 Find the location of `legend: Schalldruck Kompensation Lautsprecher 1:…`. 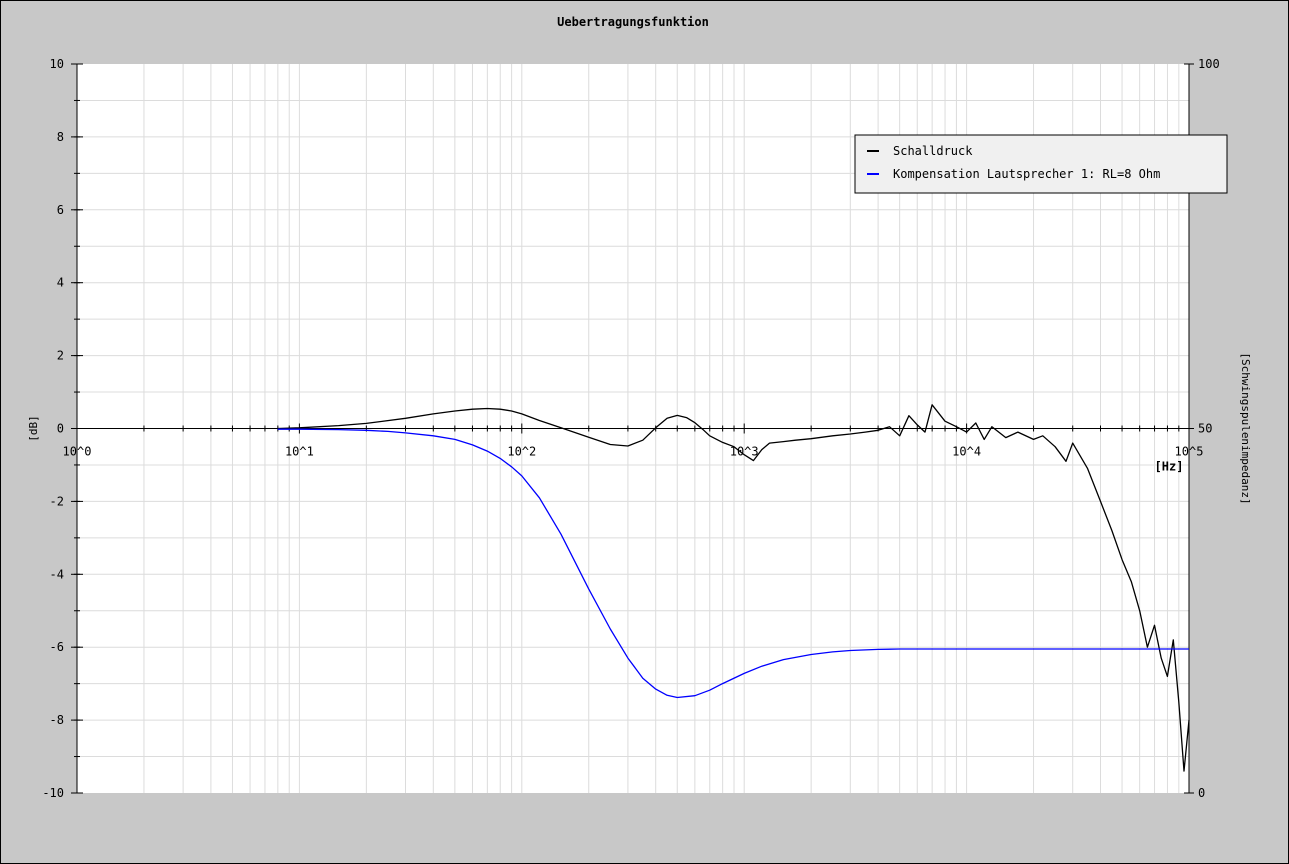

legend: Schalldruck Kompensation Lautsprecher 1:… is located at coordinates (1041, 164).